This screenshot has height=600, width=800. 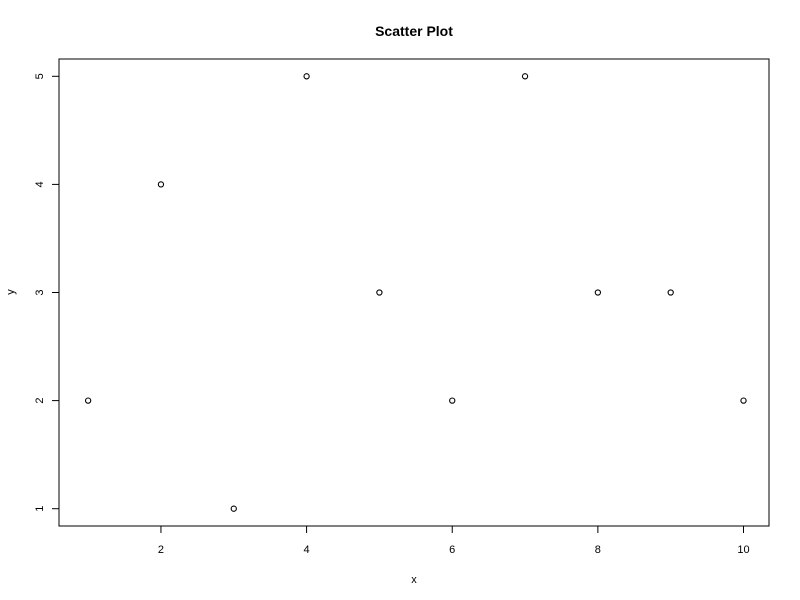 I want to click on y-axis: 1 2 3 4 5, so click(x=46, y=292).